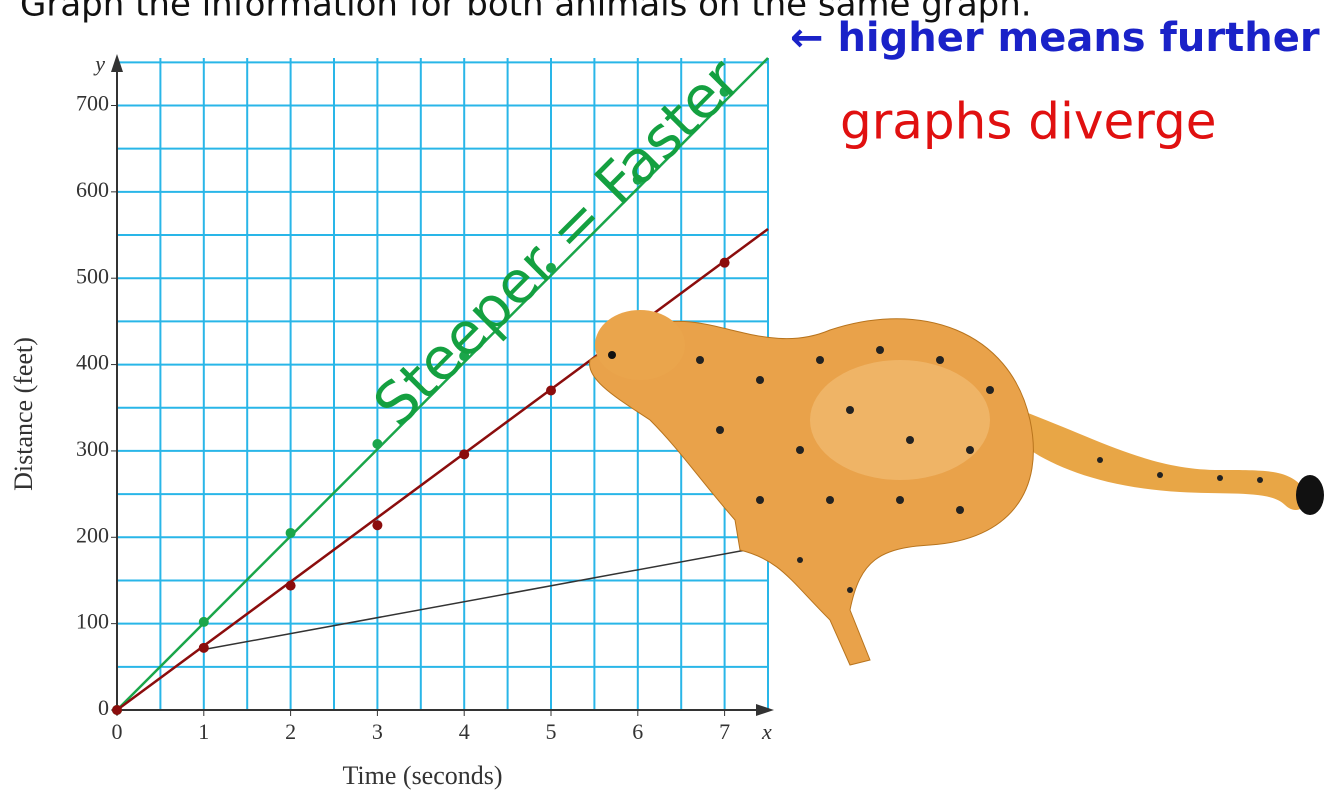  What do you see at coordinates (422, 775) in the screenshot?
I see `x-axis-label: Time (seconds)` at bounding box center [422, 775].